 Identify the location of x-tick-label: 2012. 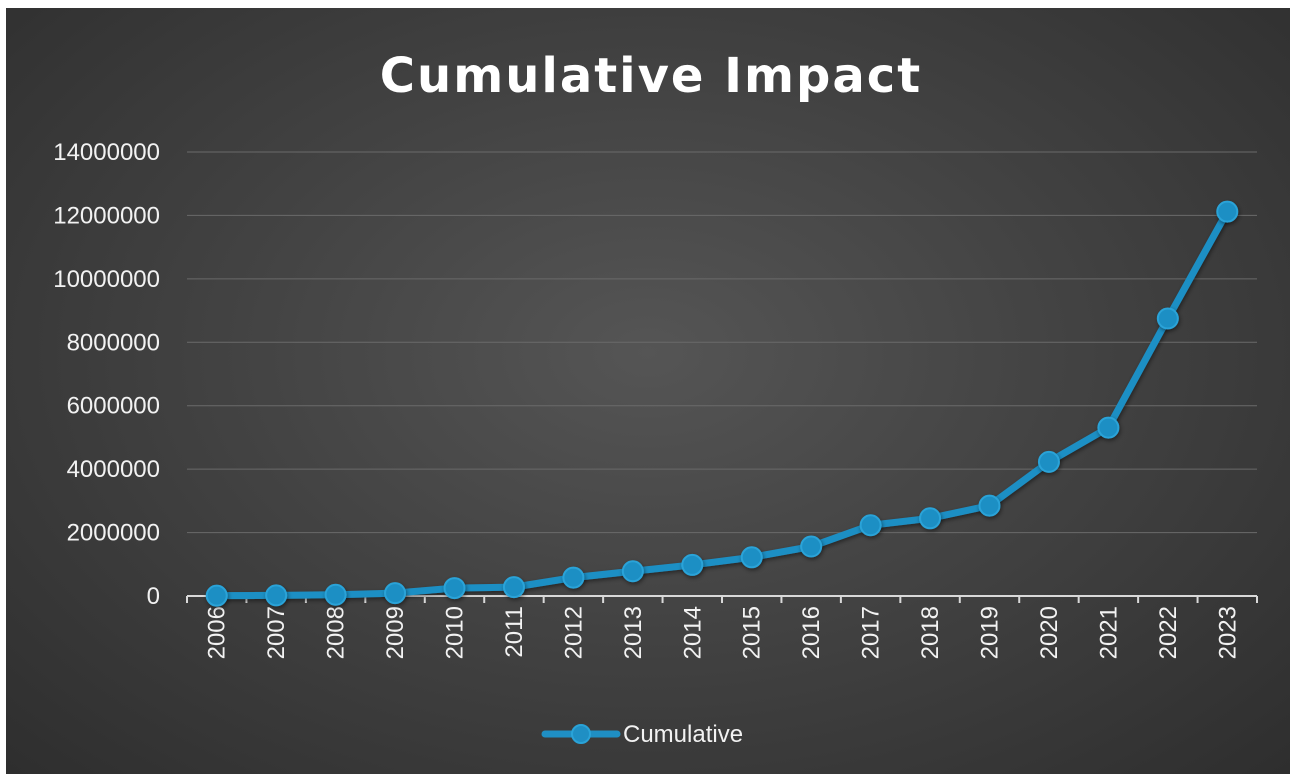
(573, 632).